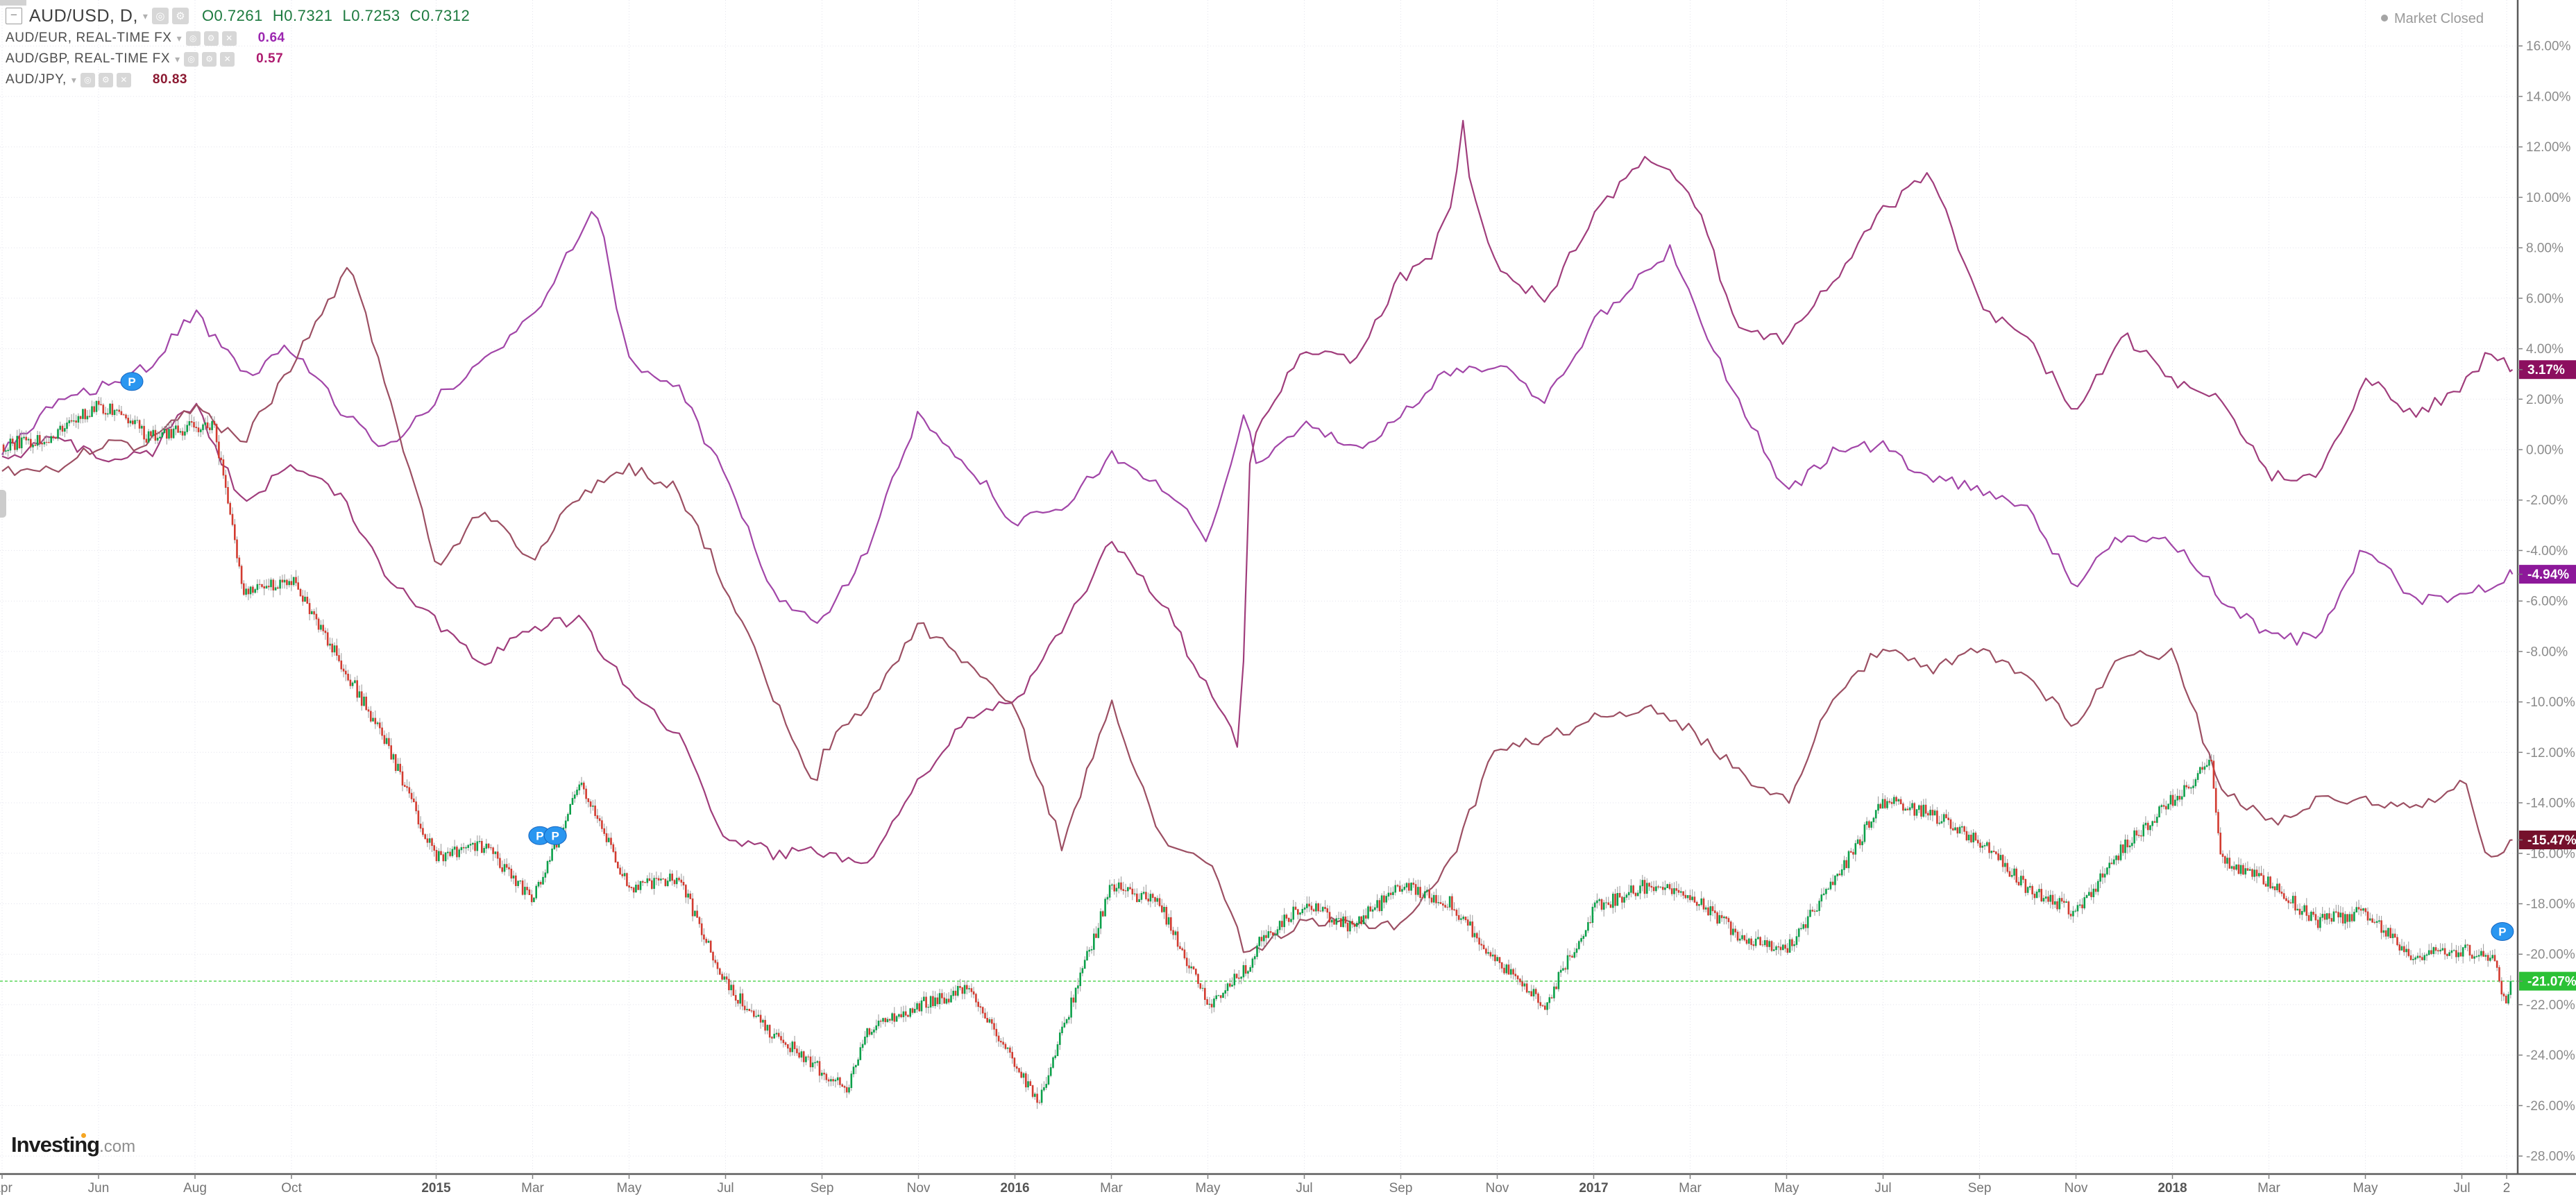 The width and height of the screenshot is (2576, 1199). Describe the element at coordinates (2547, 652) in the screenshot. I see `svg-text: -8.00%` at that location.